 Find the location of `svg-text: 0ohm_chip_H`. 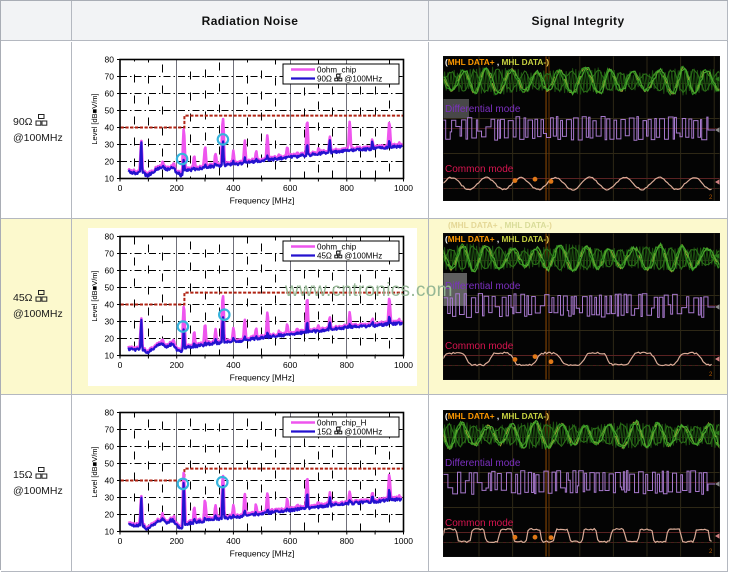

svg-text: 0ohm_chip_H is located at coordinates (342, 423).